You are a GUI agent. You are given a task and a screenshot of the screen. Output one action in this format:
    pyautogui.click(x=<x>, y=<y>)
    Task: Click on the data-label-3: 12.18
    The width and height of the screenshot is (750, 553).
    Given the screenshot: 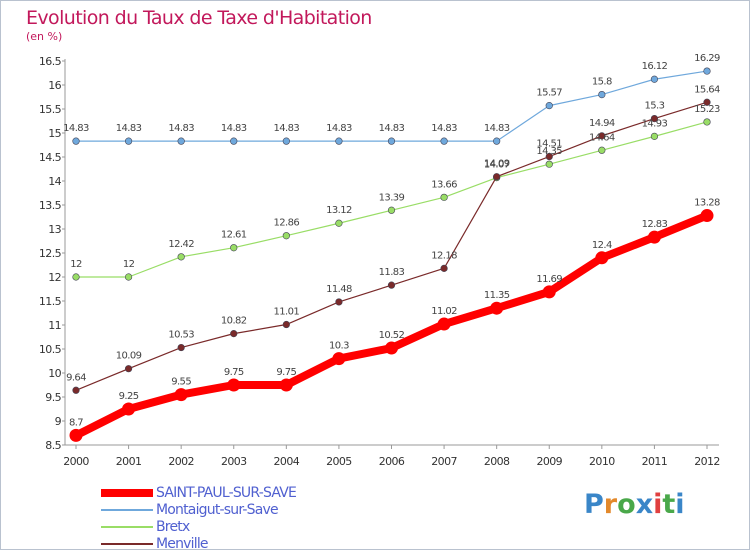 What is the action you would take?
    pyautogui.click(x=444, y=255)
    